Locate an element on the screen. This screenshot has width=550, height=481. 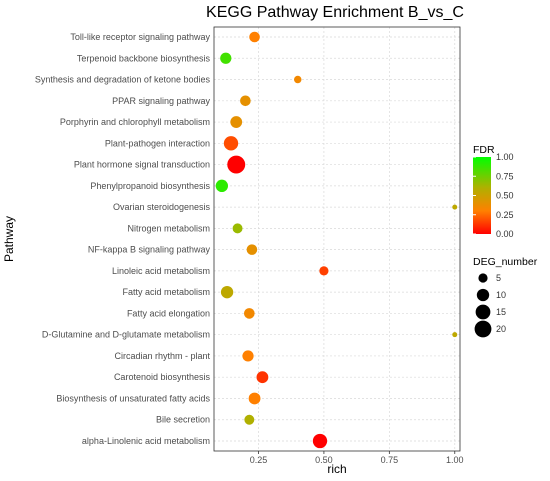
y-tick-label: Plant hormone signal transduction is located at coordinates (142, 165).